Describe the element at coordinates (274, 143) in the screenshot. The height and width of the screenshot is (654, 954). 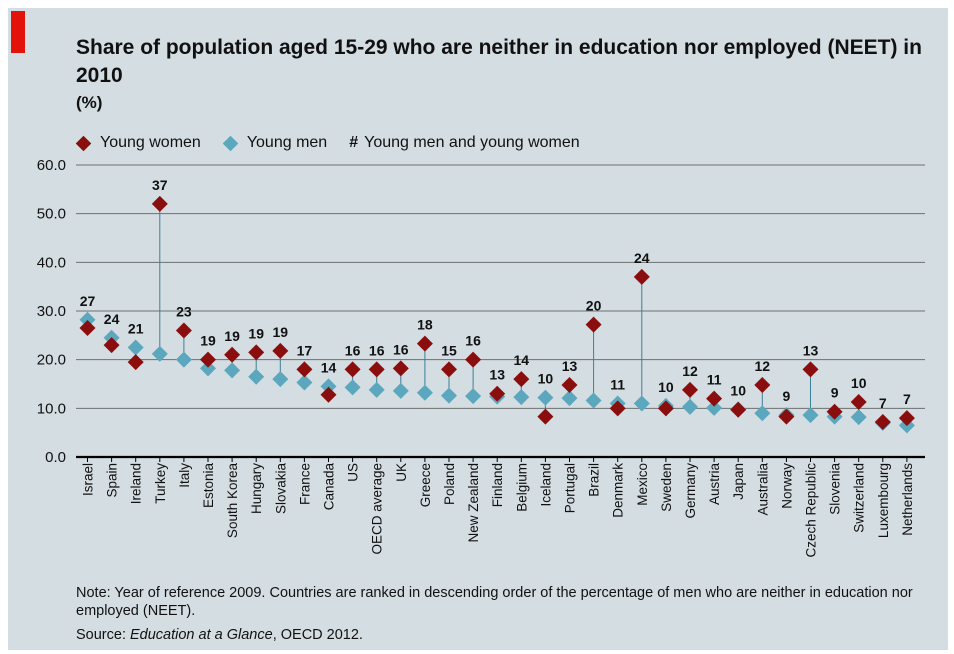
I see `legend-item-men: Young men` at that location.